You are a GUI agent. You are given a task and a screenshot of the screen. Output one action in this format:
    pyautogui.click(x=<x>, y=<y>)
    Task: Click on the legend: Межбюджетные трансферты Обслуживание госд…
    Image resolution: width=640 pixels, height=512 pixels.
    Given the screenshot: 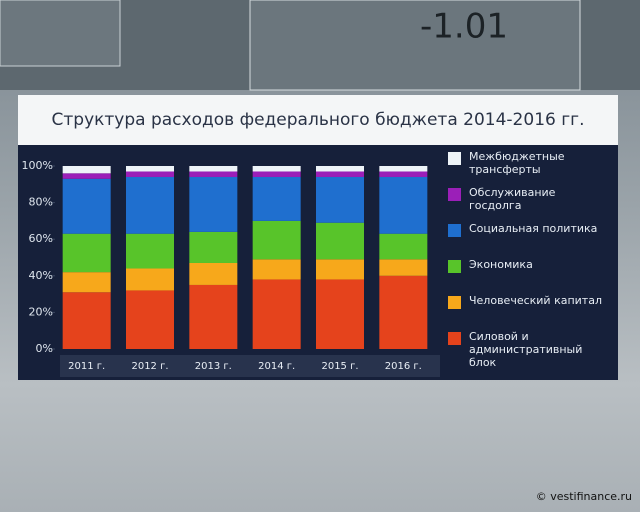 What is the action you would take?
    pyautogui.click(x=533, y=259)
    